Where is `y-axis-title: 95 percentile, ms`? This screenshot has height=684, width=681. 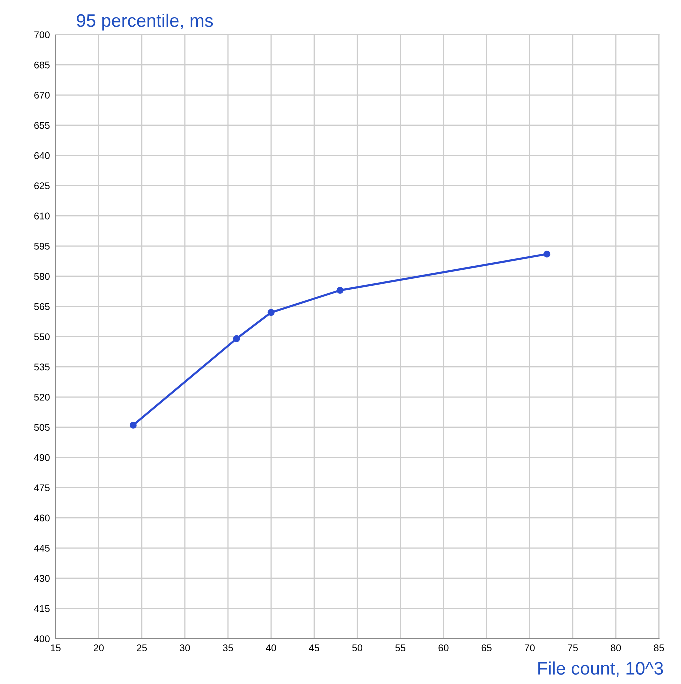
y-axis-title: 95 percentile, ms is located at coordinates (145, 22).